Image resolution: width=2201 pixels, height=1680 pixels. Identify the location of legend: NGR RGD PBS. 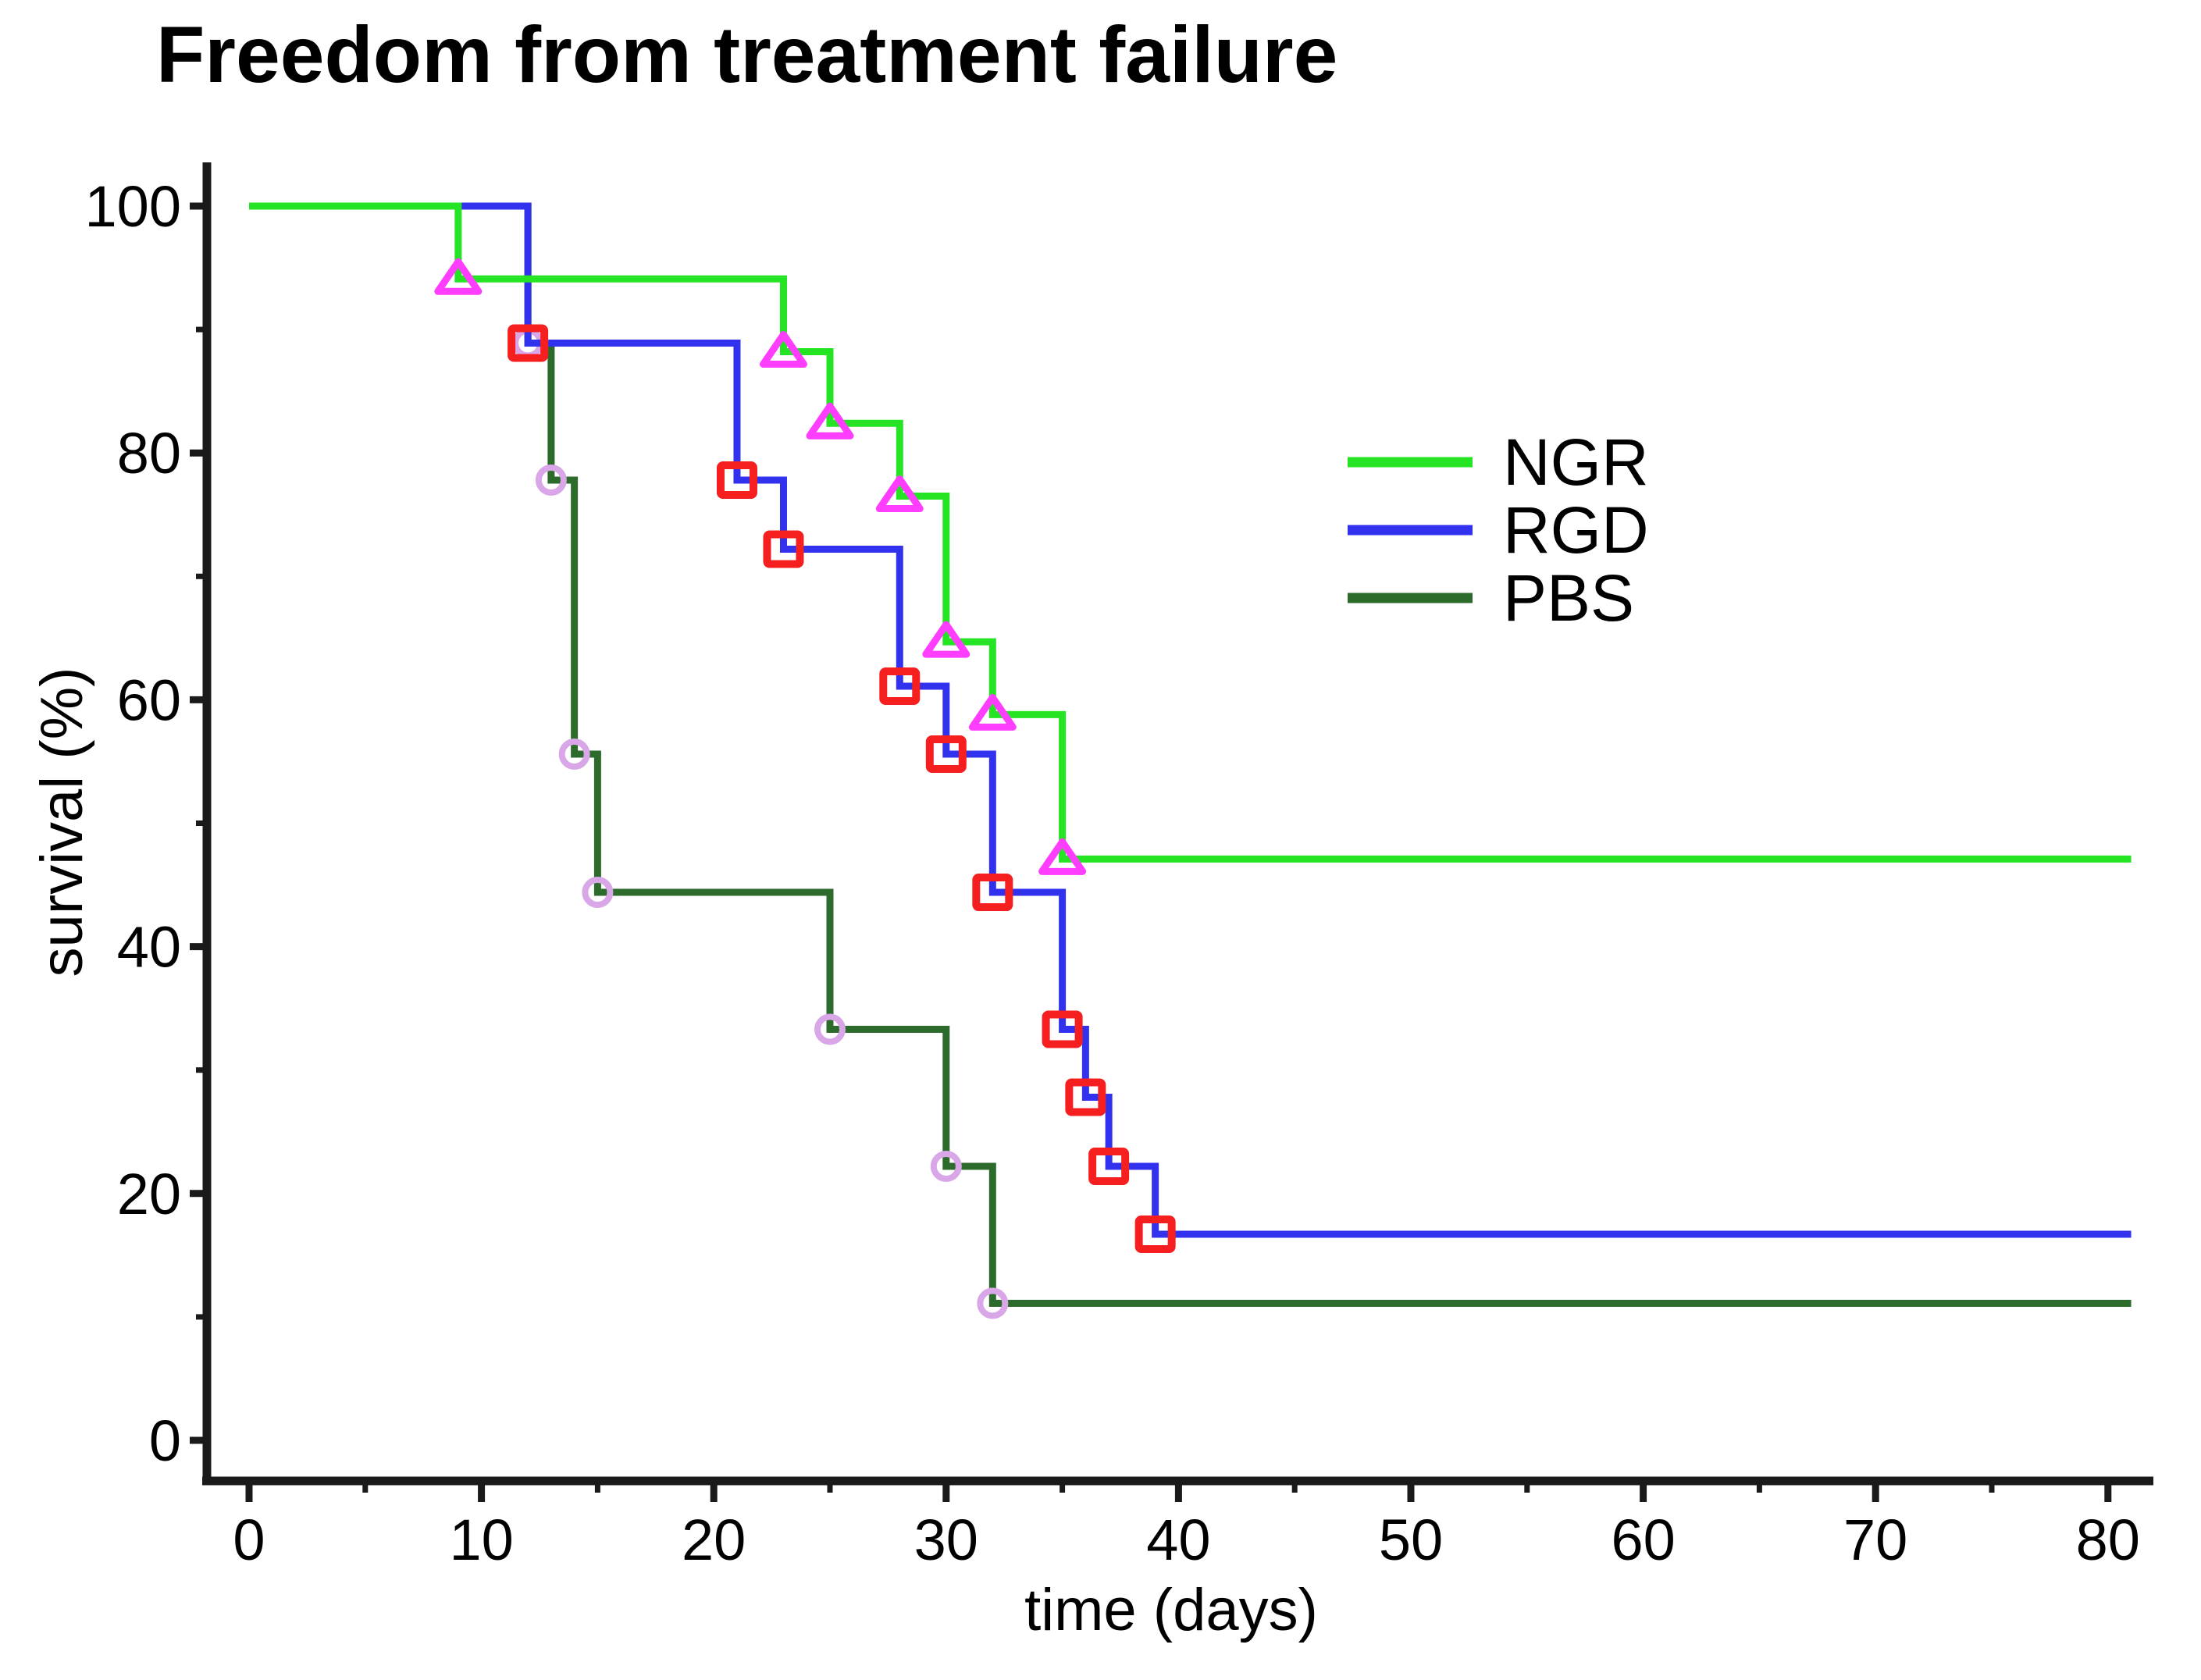
(1499, 530).